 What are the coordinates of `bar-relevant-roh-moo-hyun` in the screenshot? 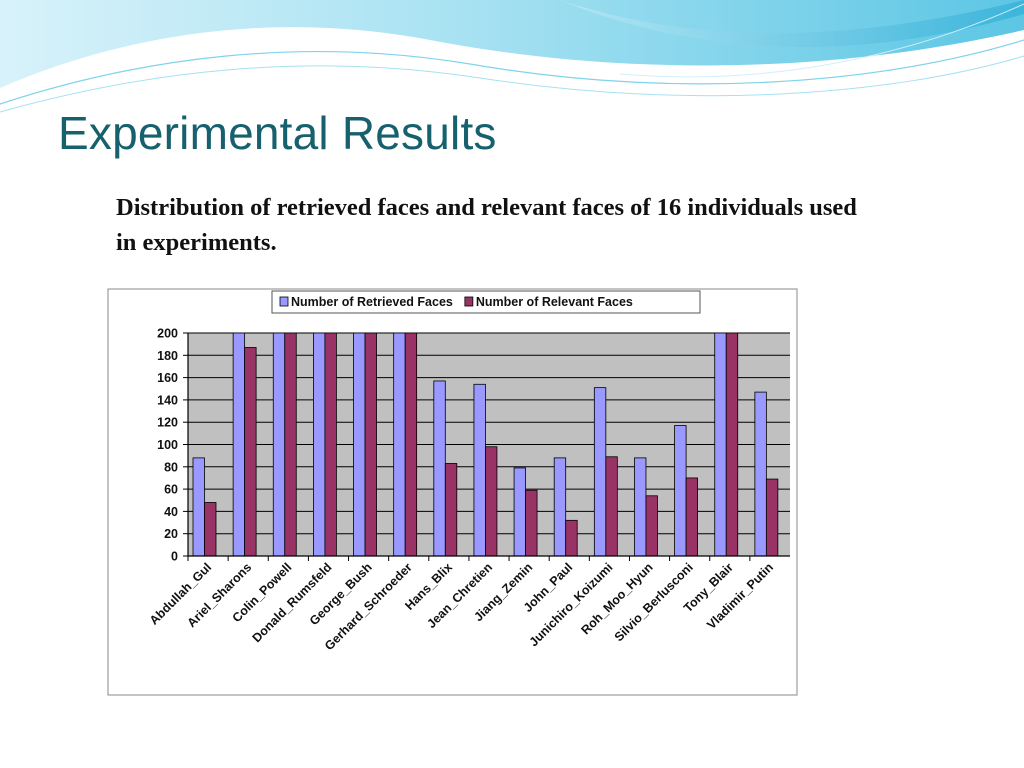 It's located at (651, 526).